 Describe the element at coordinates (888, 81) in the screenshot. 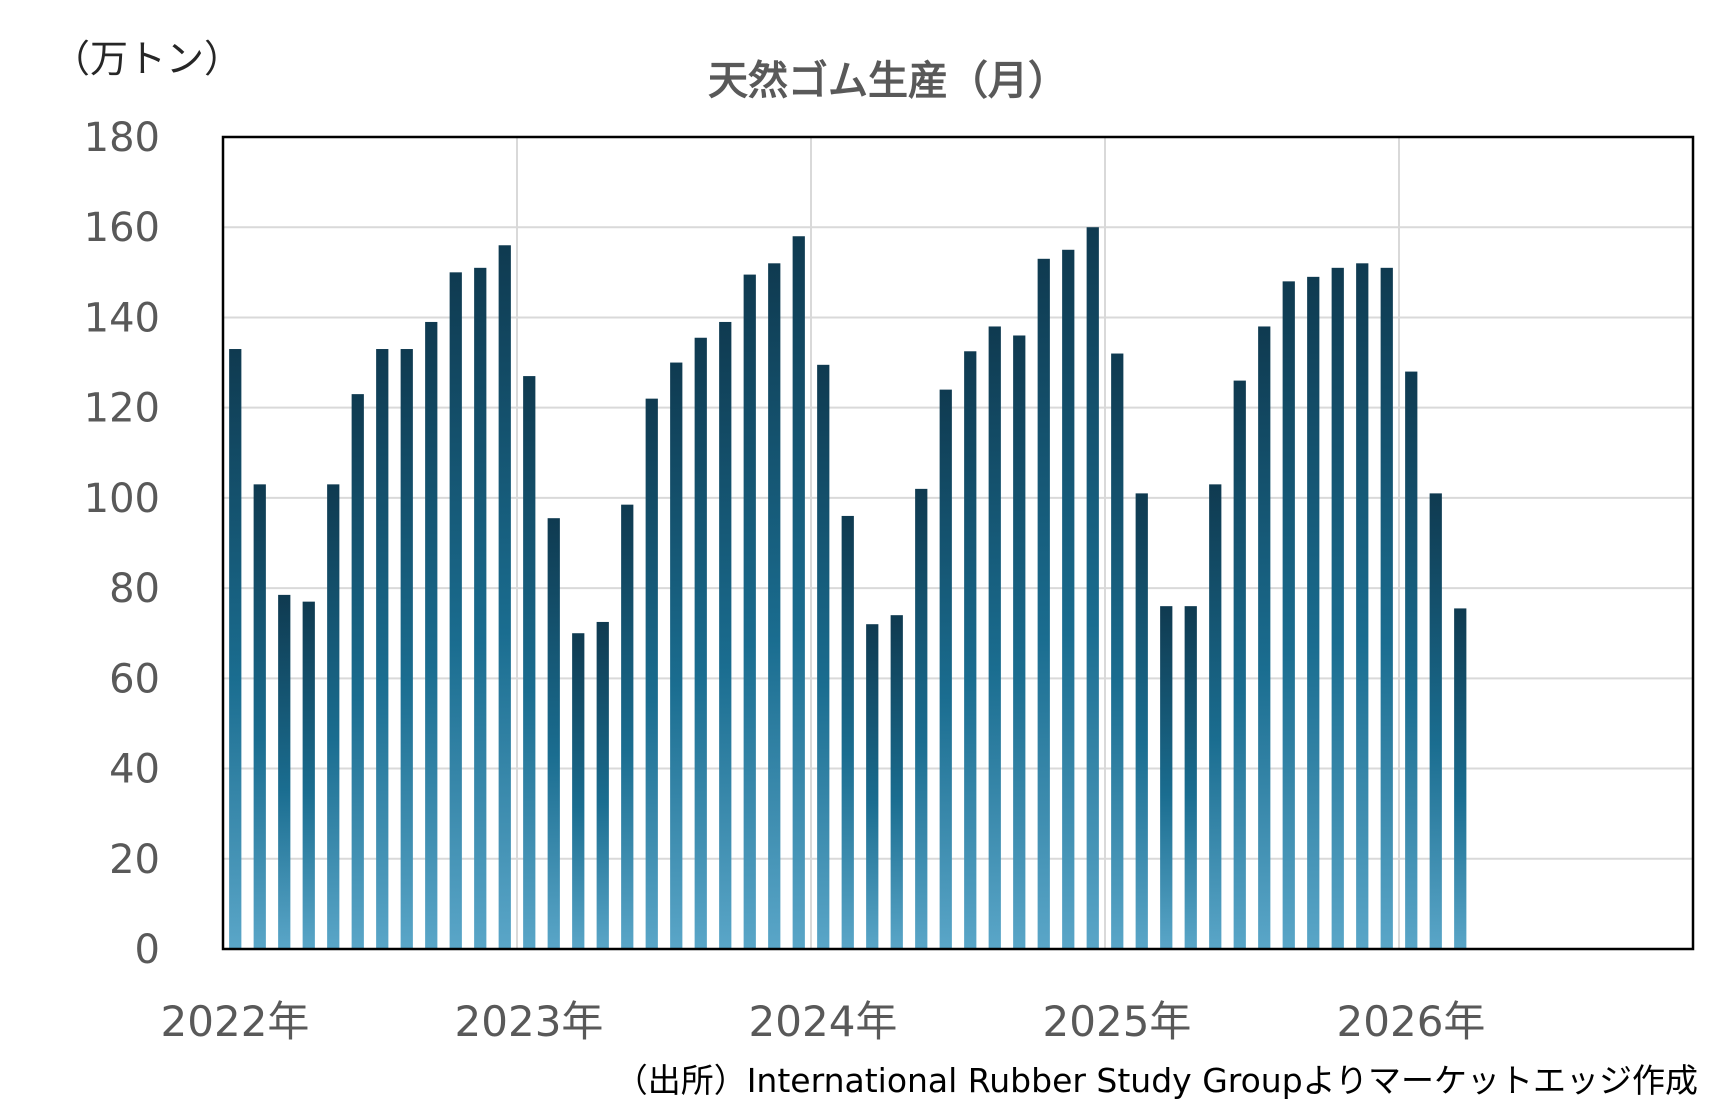

I see `chart-title: 天然ゴム生産（月）` at that location.